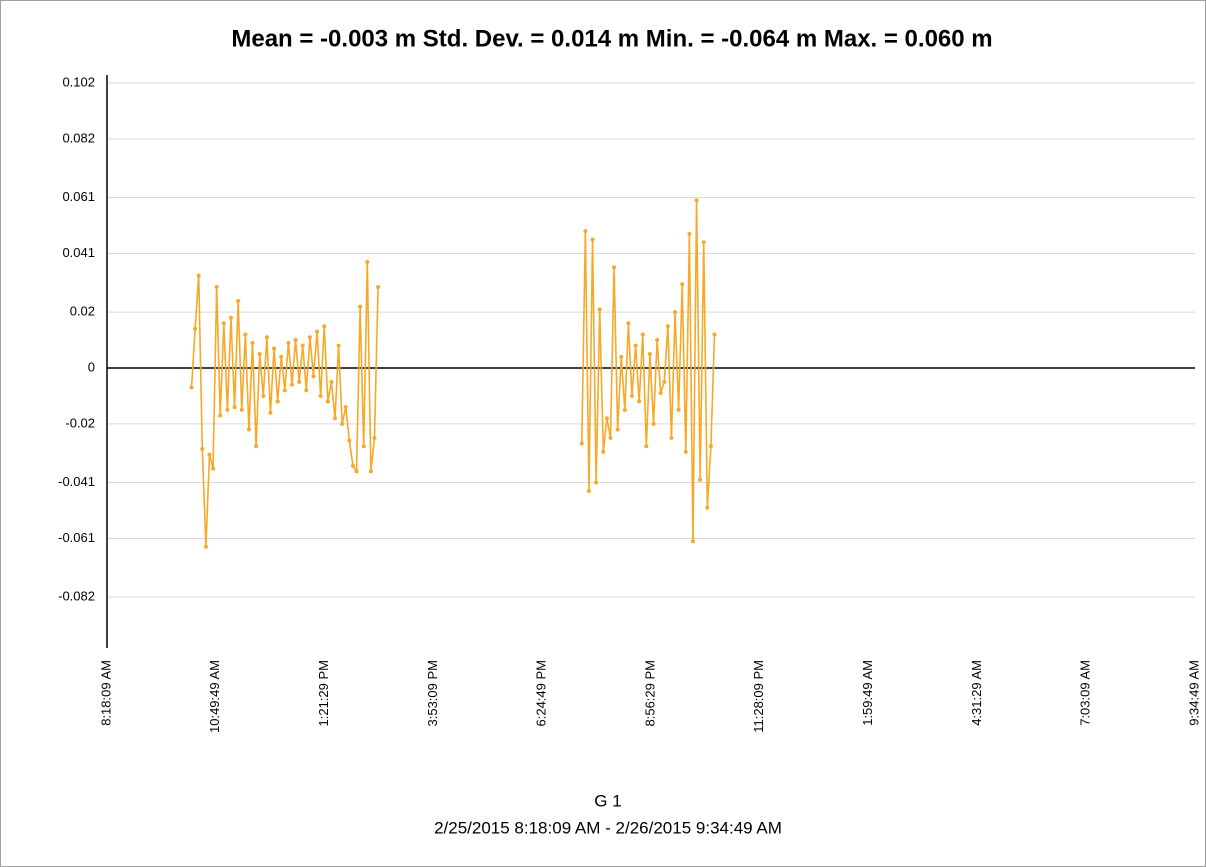 Image resolution: width=1206 pixels, height=867 pixels. Describe the element at coordinates (1193, 693) in the screenshot. I see `x-tick-label: 9:34:49 AM` at that location.